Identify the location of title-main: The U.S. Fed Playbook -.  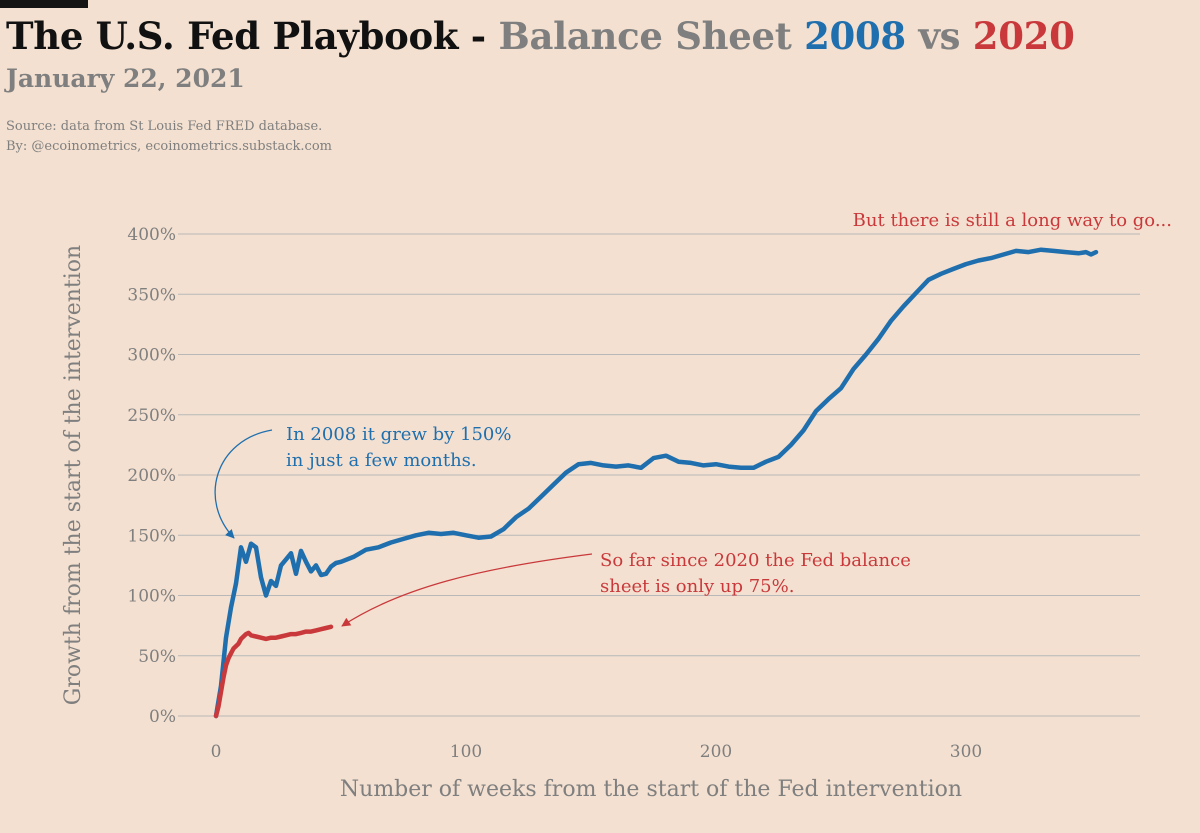
(246, 36).